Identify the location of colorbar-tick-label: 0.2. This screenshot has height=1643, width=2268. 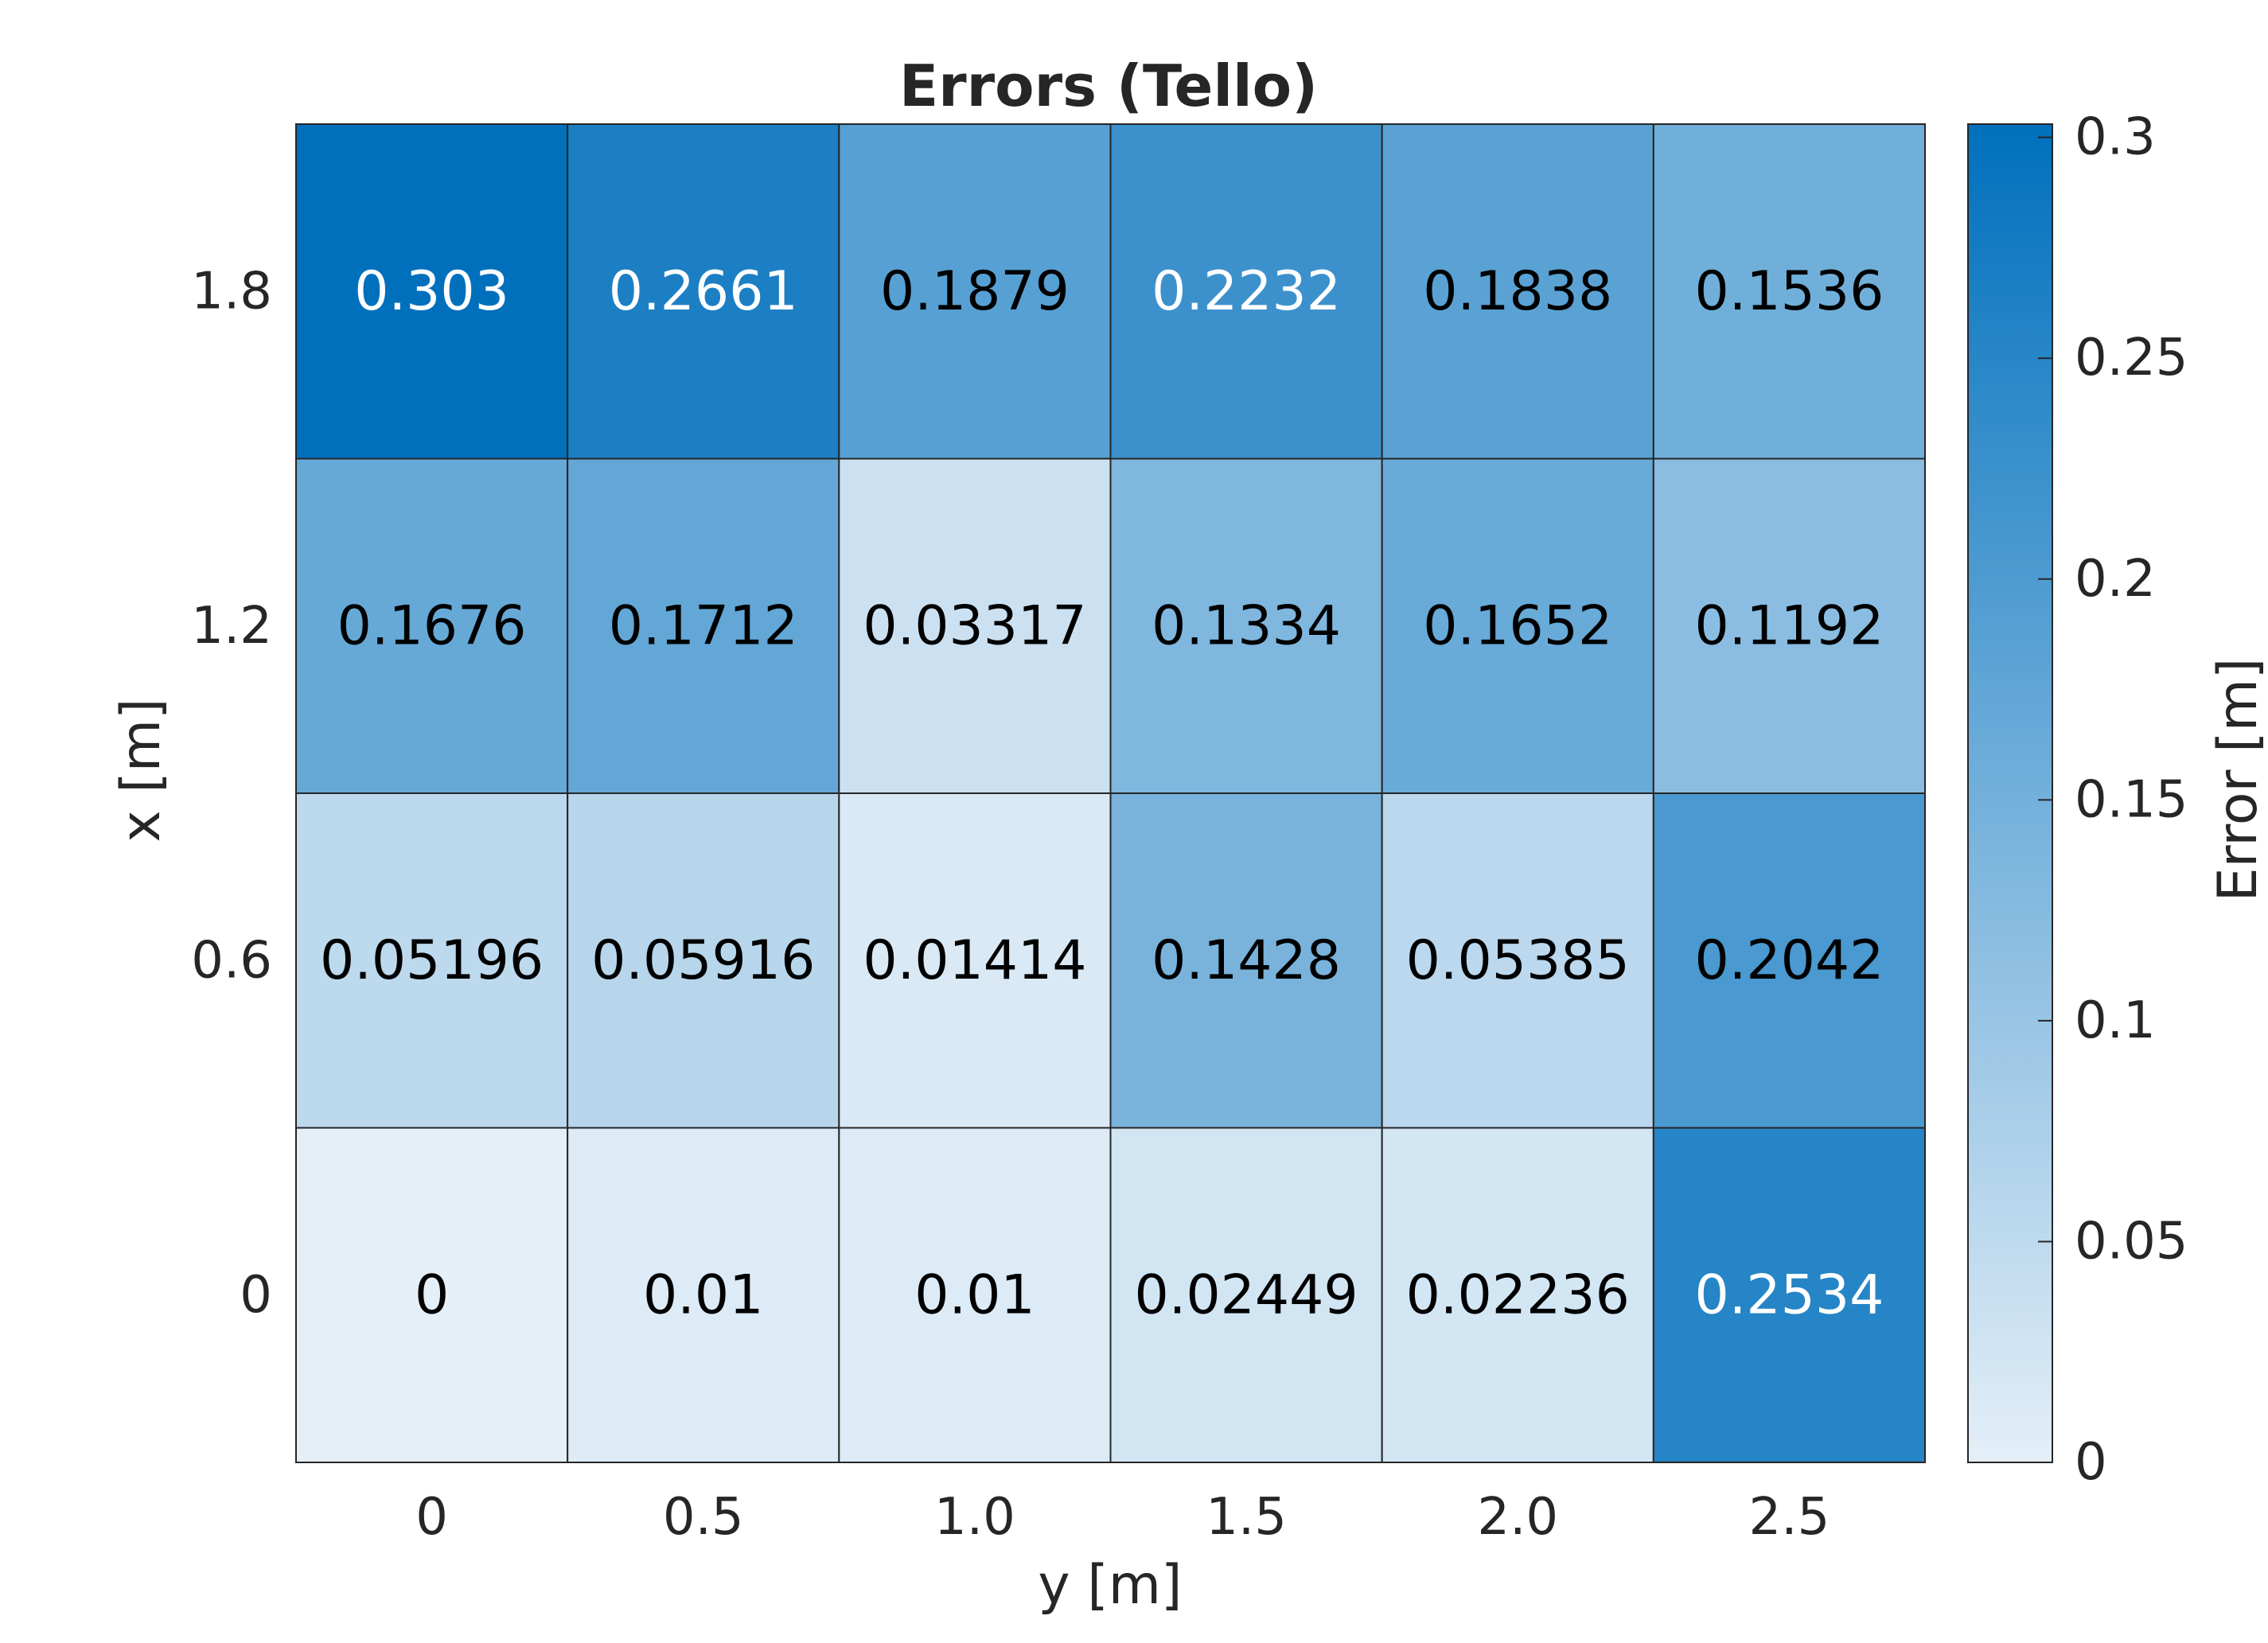
(2115, 579).